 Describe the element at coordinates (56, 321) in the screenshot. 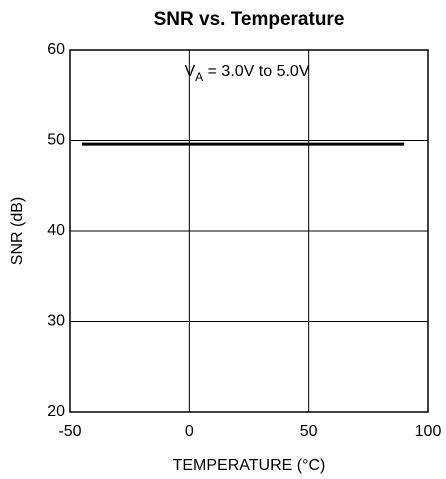

I see `y-tick-label: 30` at that location.